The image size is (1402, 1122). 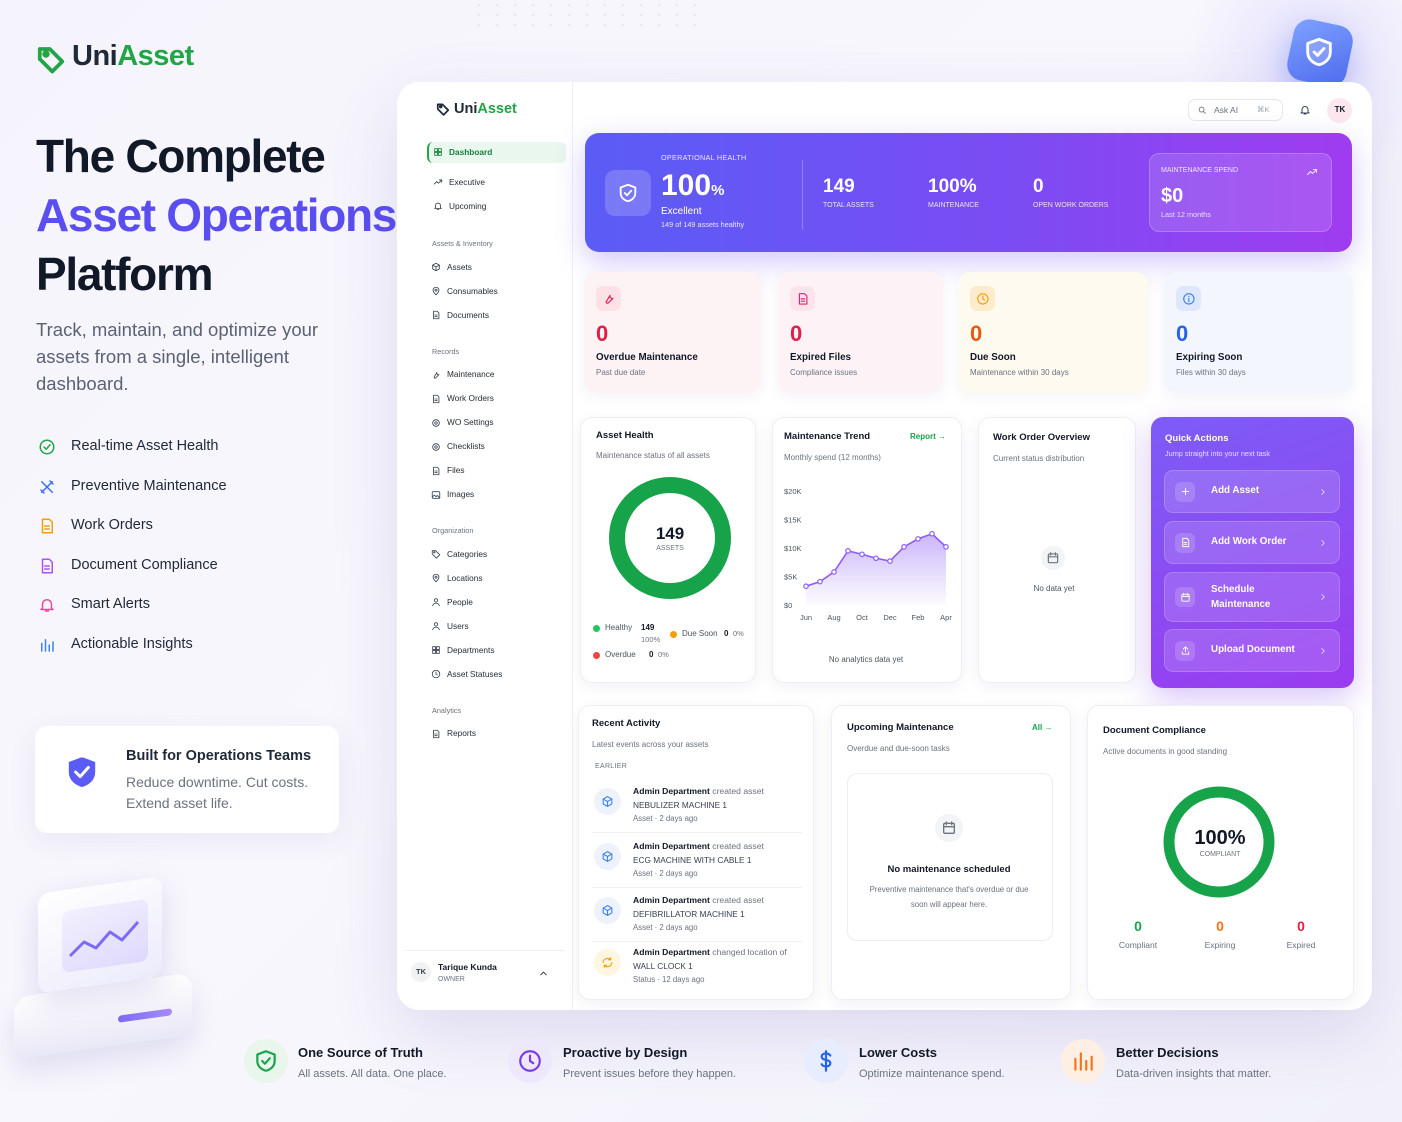 I want to click on card-subtitle: Maintenance status of all assets, so click(x=653, y=456).